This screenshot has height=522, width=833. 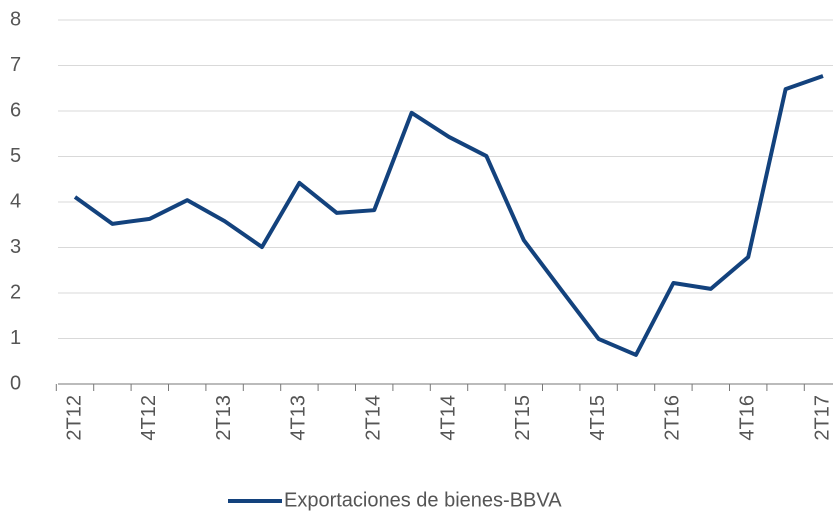 What do you see at coordinates (673, 418) in the screenshot?
I see `x-tick-label: 2T16` at bounding box center [673, 418].